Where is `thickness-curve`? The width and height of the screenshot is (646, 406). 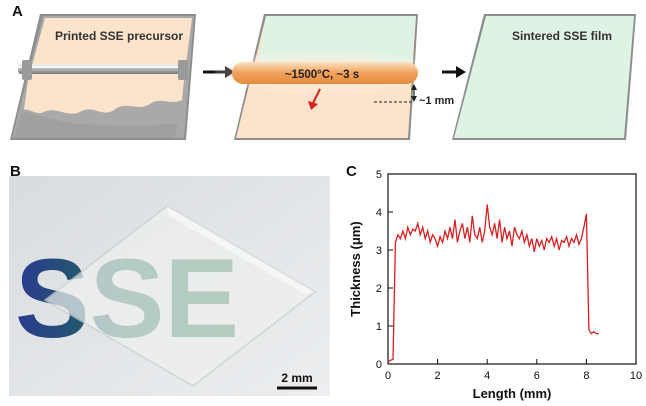
thickness-curve is located at coordinates (493, 283).